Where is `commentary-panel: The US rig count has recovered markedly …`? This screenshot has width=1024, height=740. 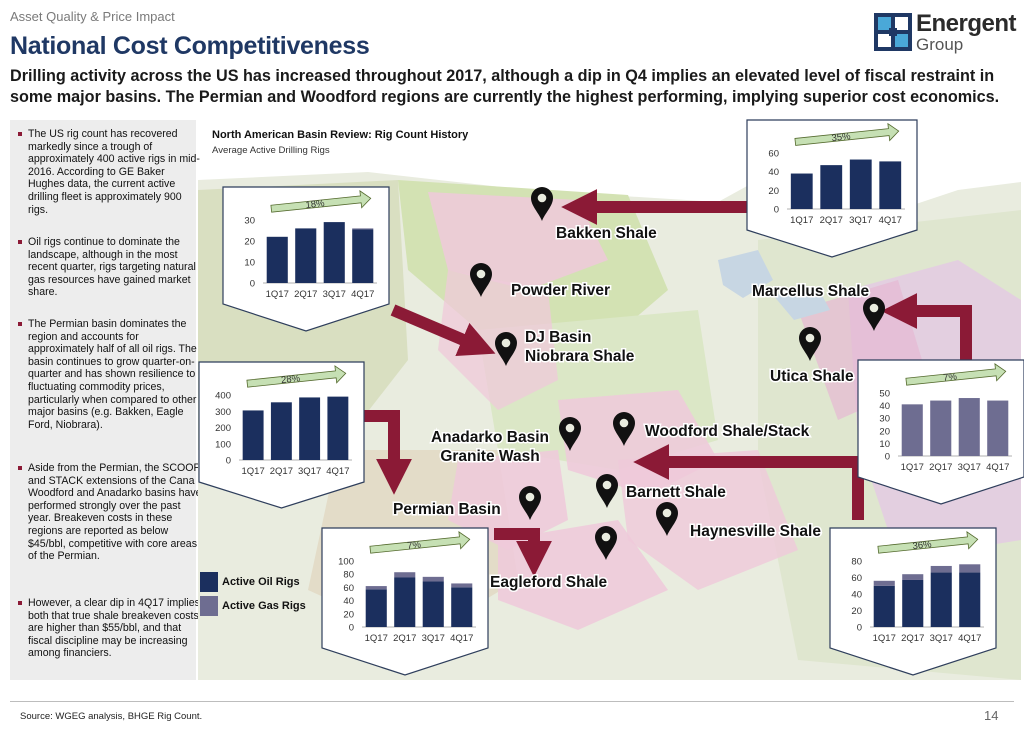
commentary-panel: The US rig count has recovered markedly … is located at coordinates (106, 400).